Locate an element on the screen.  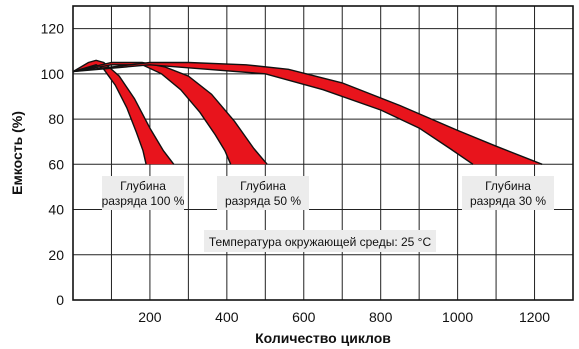
y-tick-label: 0 is located at coordinates (60, 300).